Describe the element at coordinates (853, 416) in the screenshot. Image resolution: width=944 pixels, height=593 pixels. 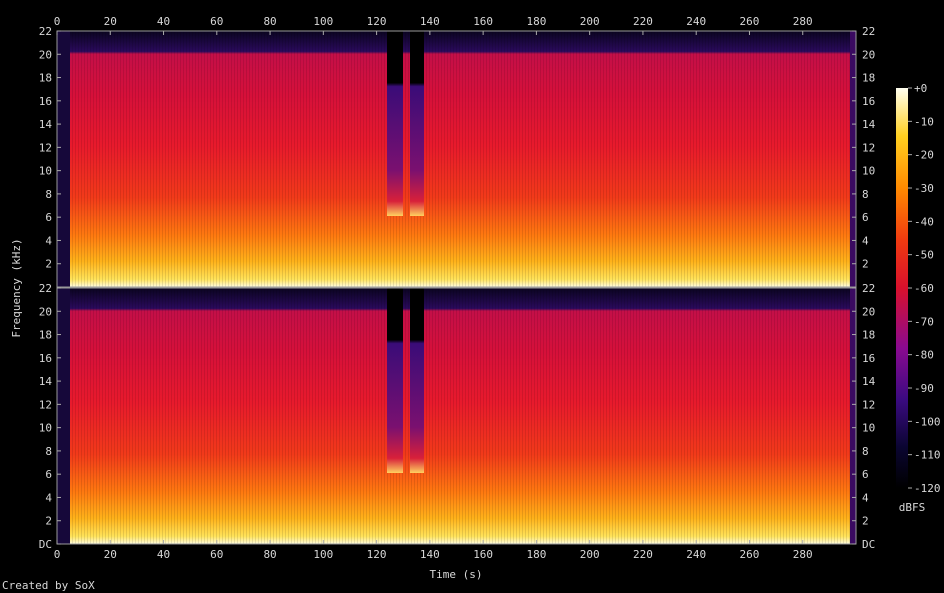
I see `channel-bottom-tail` at that location.